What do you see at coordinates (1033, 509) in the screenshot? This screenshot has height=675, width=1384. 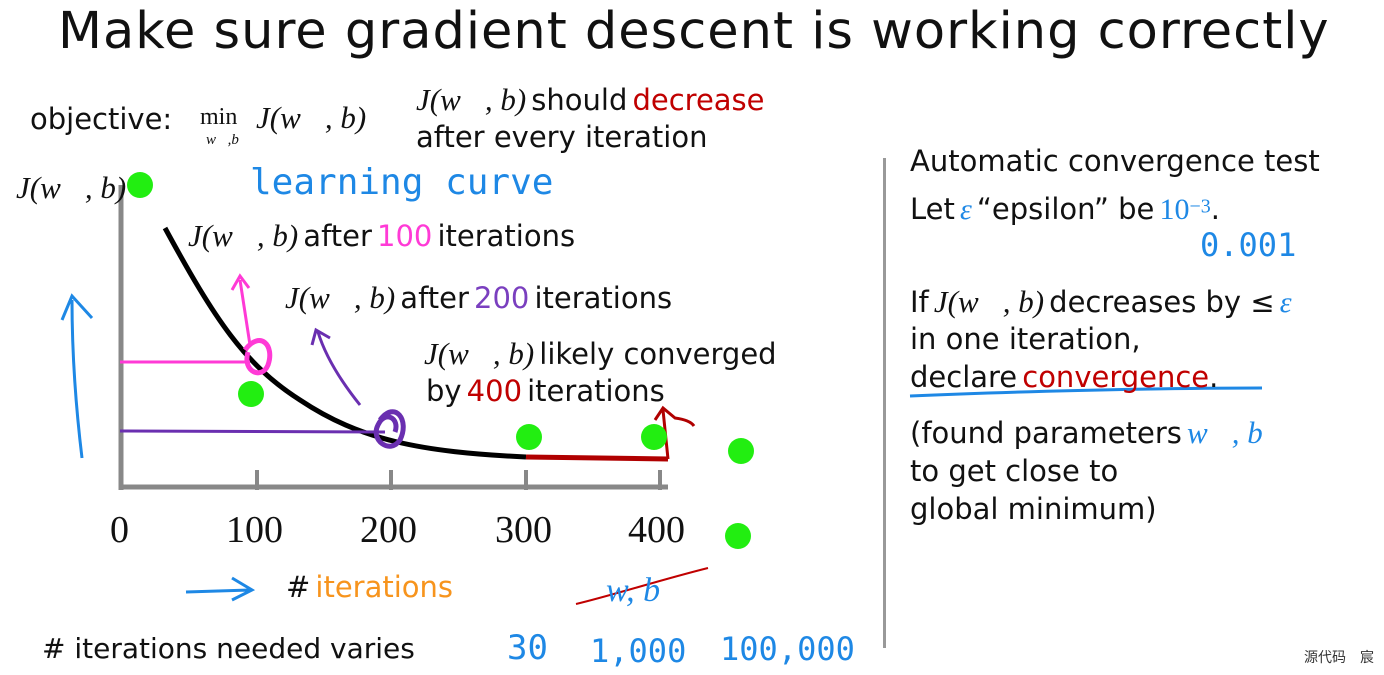 I see `global-minimum-text: global minimum)` at bounding box center [1033, 509].